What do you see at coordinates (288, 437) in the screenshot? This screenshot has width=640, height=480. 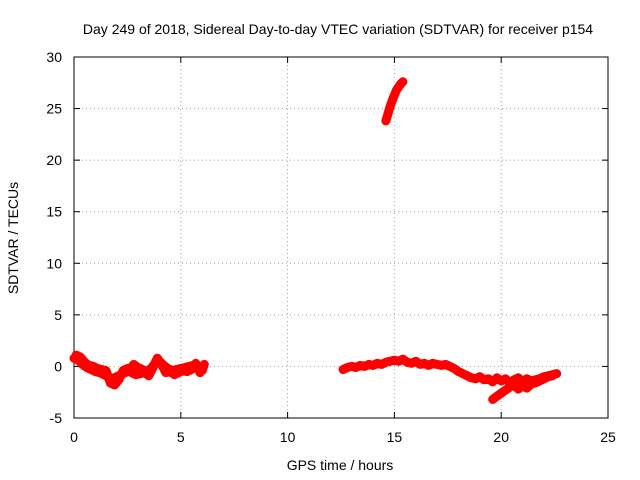 I see `x-tick-label: 10` at bounding box center [288, 437].